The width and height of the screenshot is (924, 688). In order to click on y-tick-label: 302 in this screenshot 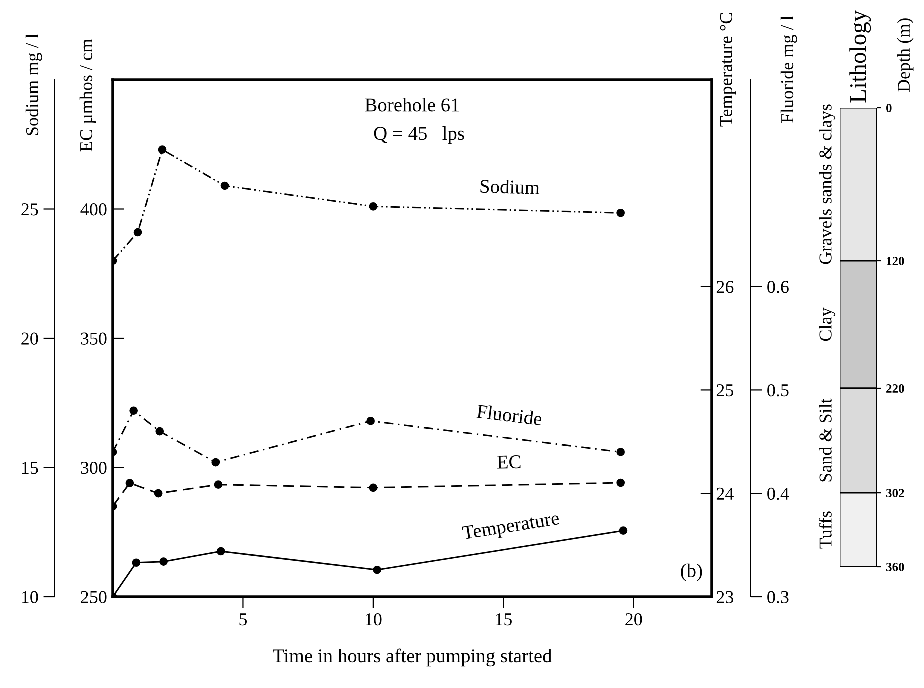, I will do `click(895, 493)`.